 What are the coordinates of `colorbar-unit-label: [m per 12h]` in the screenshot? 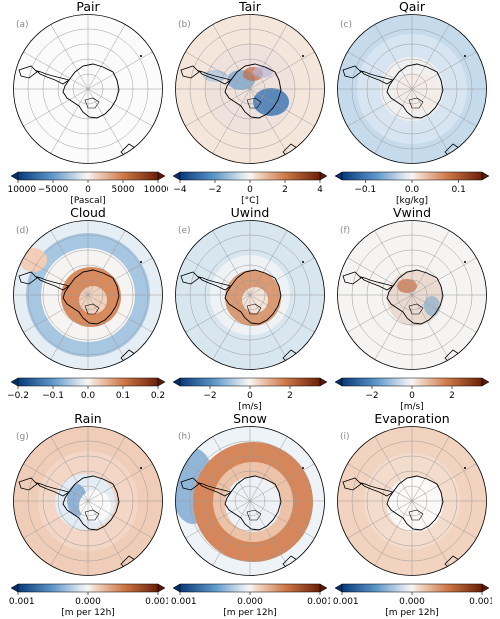 It's located at (88, 613).